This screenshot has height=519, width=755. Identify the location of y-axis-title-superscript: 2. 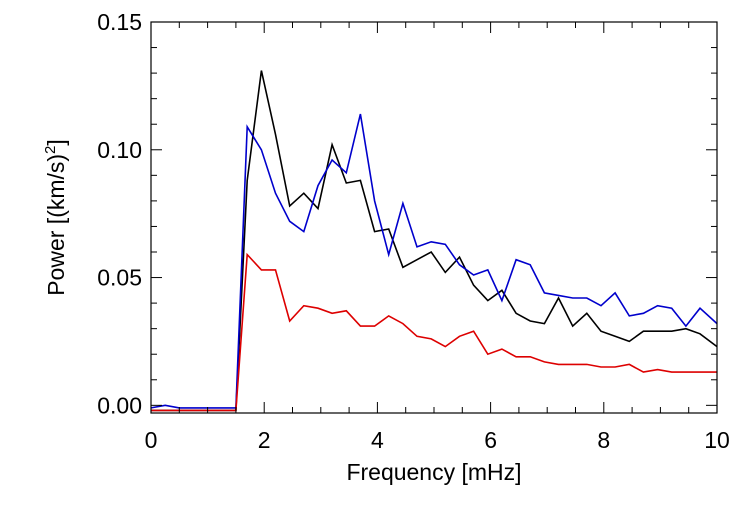
(50, 150).